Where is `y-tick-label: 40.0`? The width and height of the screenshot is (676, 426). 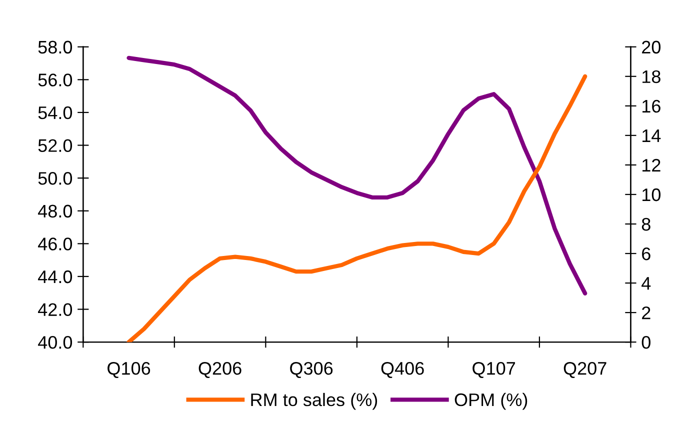 y-tick-label: 40.0 is located at coordinates (55, 342).